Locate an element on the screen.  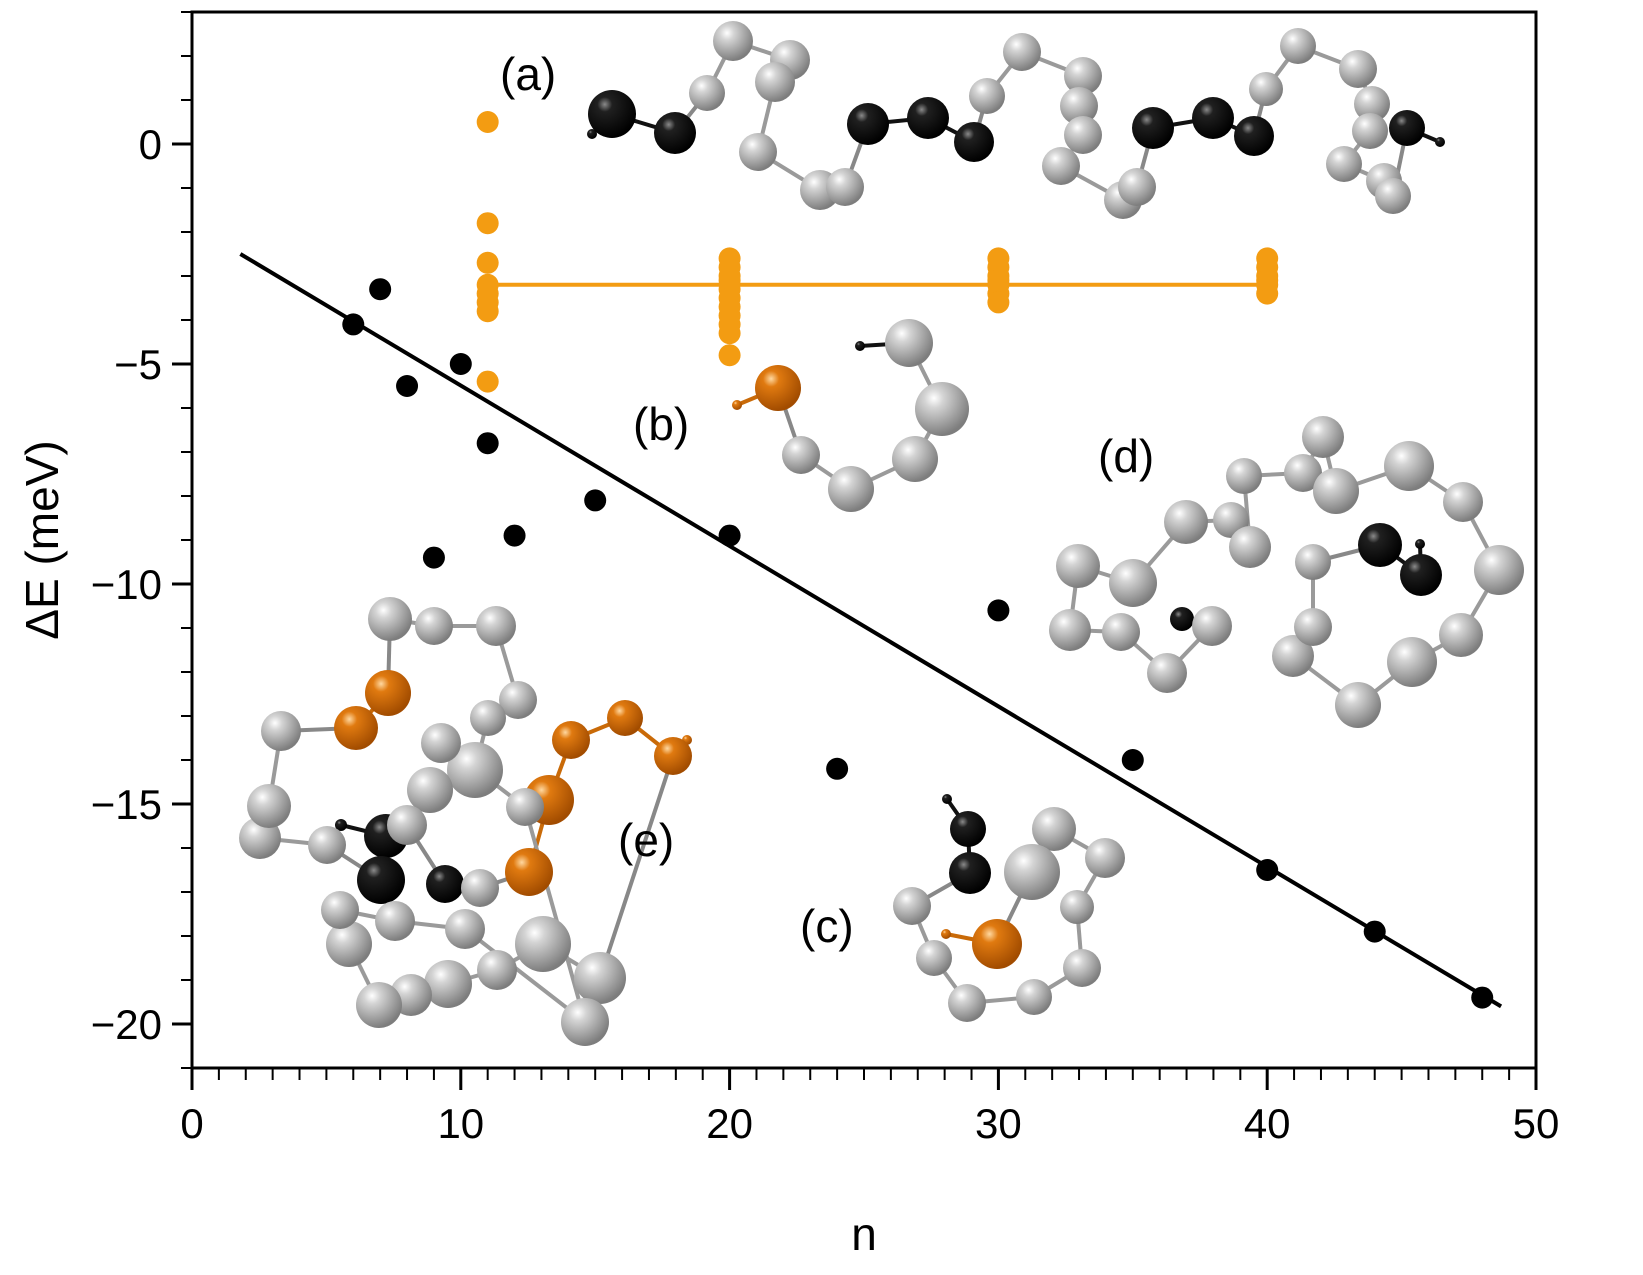
x-tick-label: 0 is located at coordinates (191, 1123).